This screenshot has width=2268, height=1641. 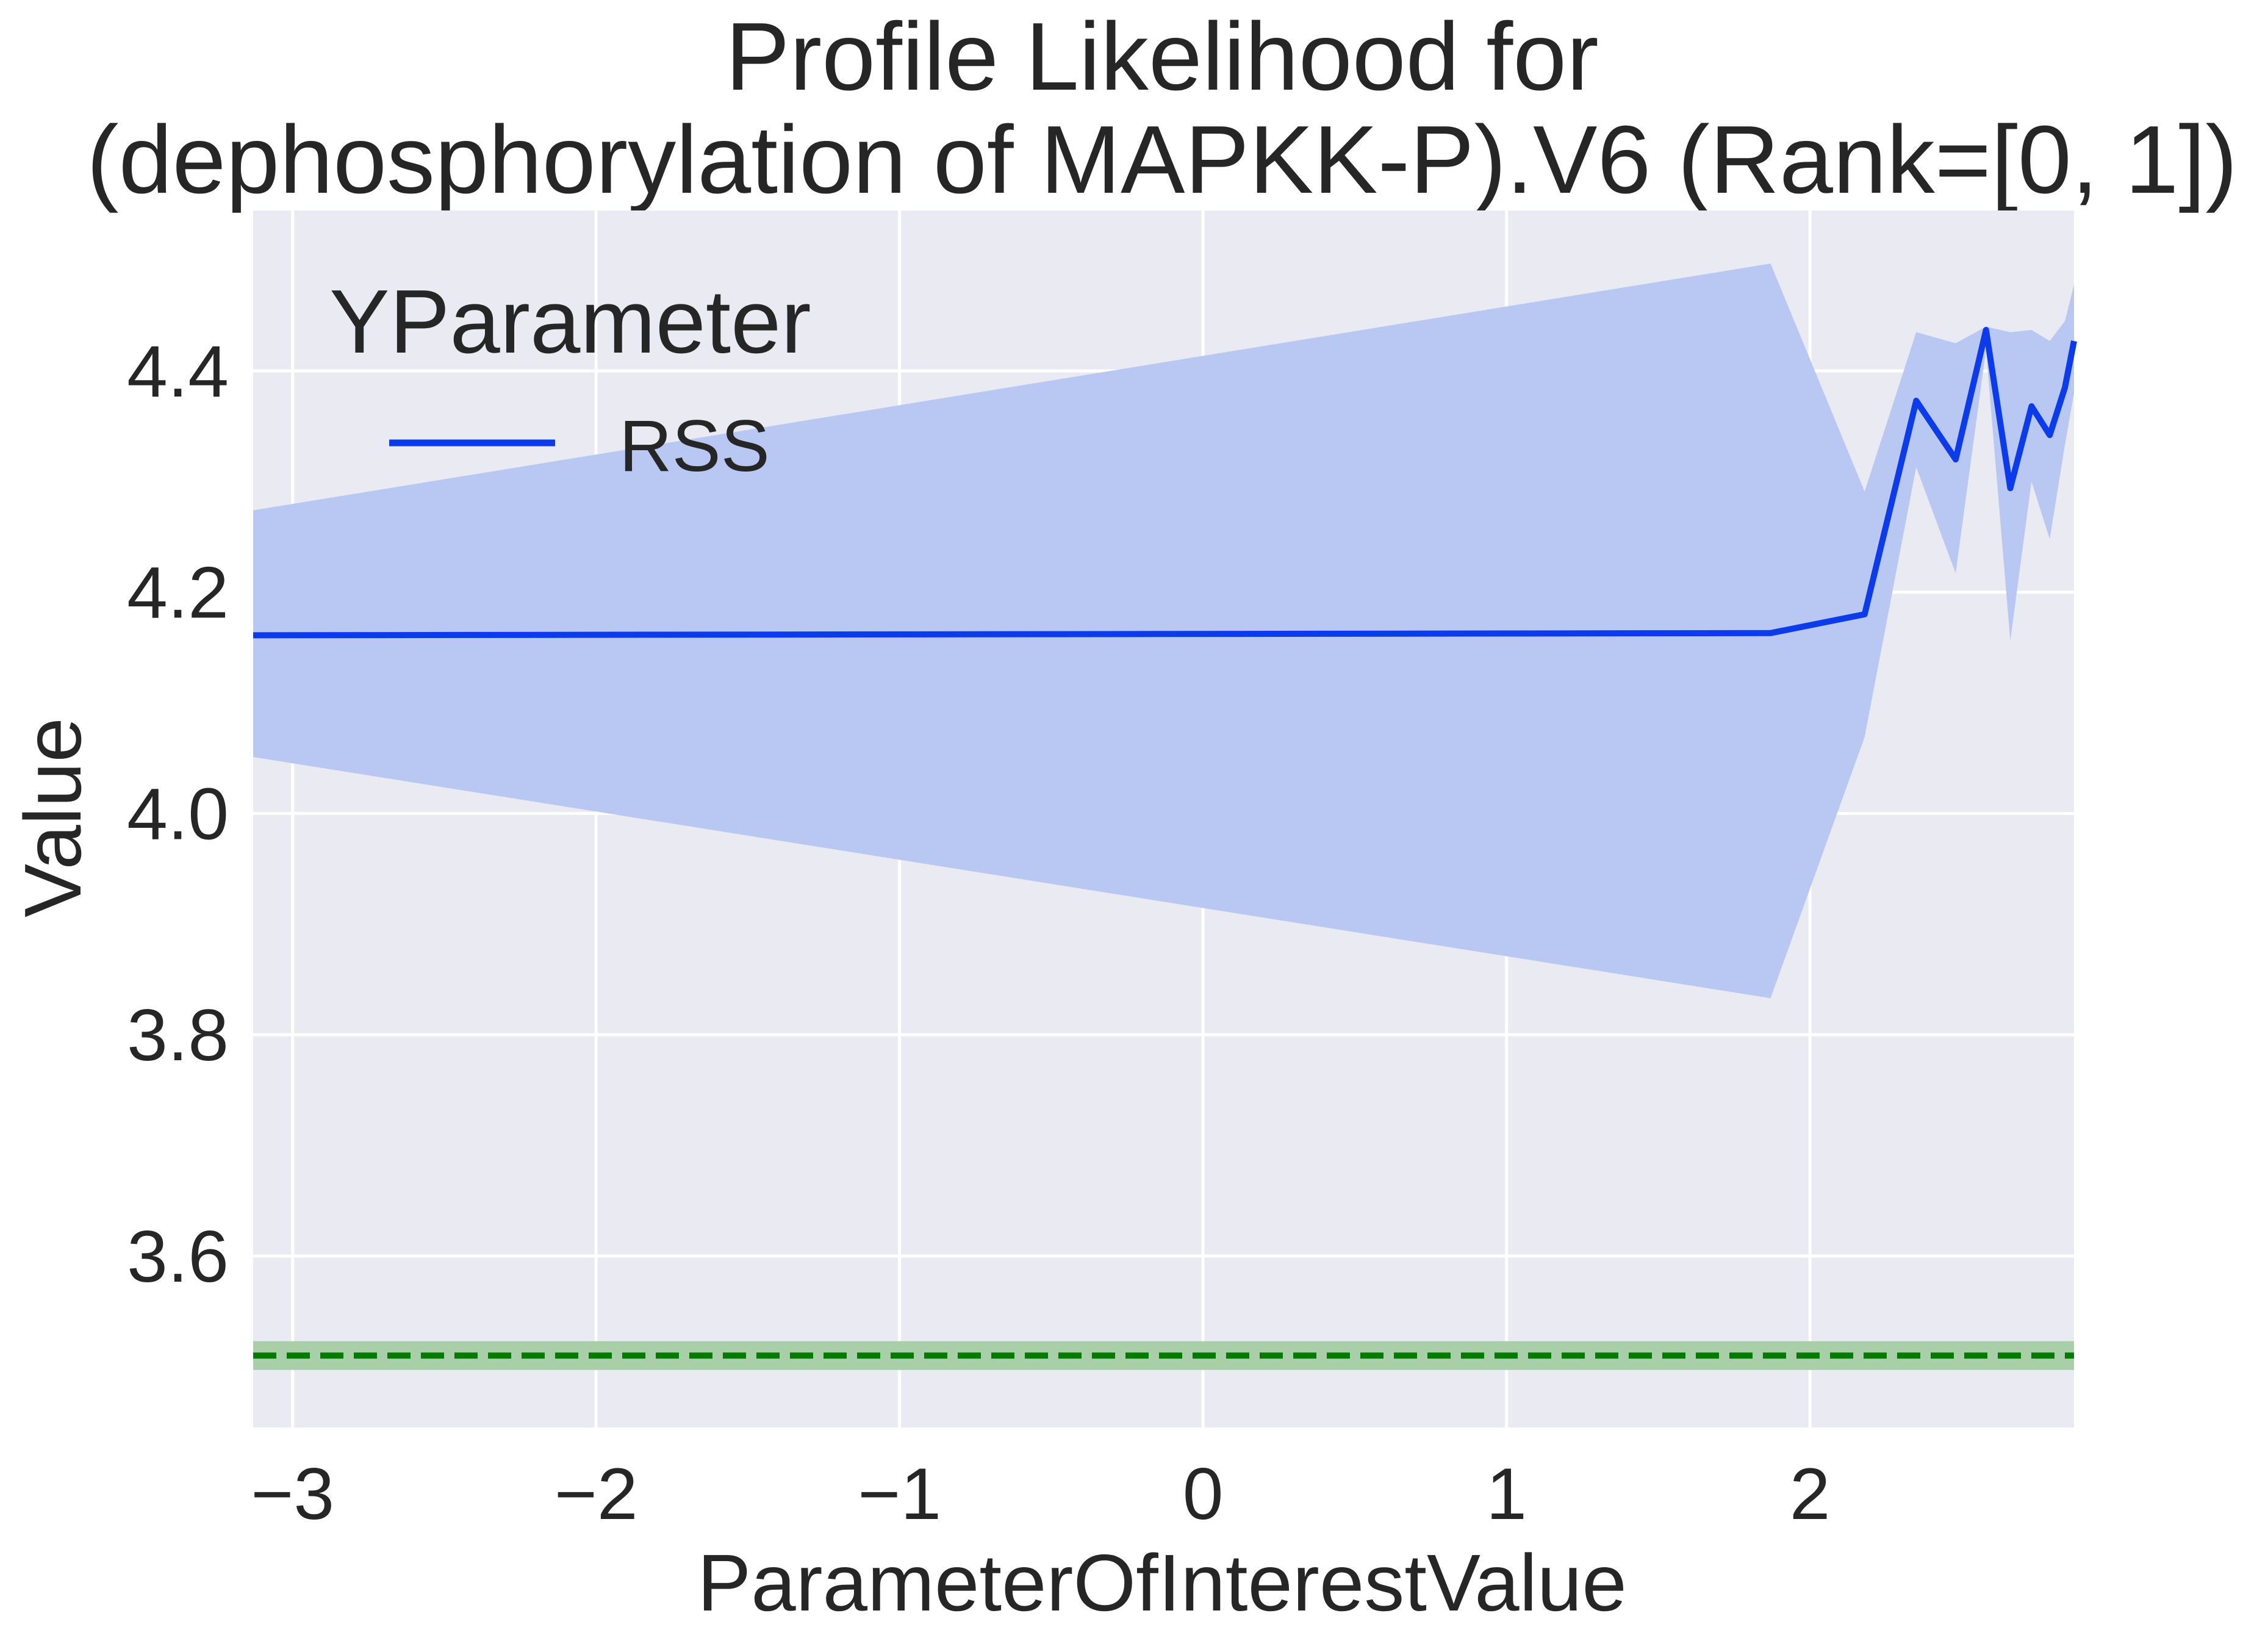 What do you see at coordinates (900, 1494) in the screenshot?
I see `x-tick-label: −1` at bounding box center [900, 1494].